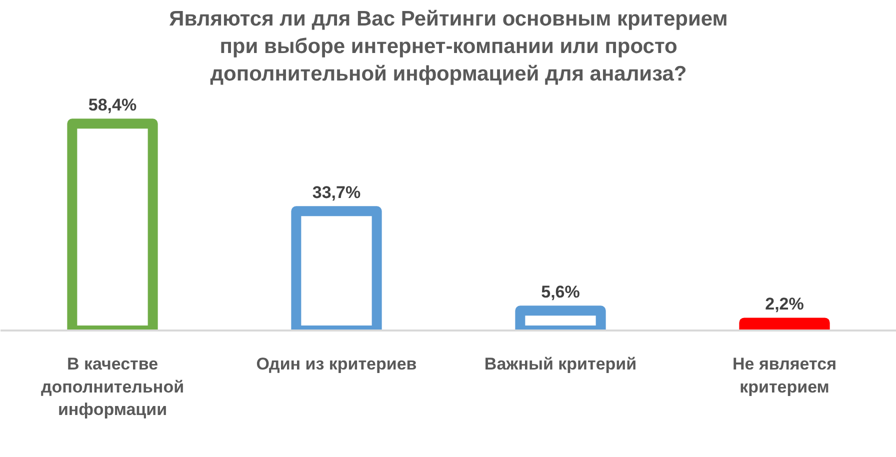 The image size is (896, 457). Describe the element at coordinates (112, 387) in the screenshot. I see `x-tick-label: В качестве дополнительной информации` at that location.